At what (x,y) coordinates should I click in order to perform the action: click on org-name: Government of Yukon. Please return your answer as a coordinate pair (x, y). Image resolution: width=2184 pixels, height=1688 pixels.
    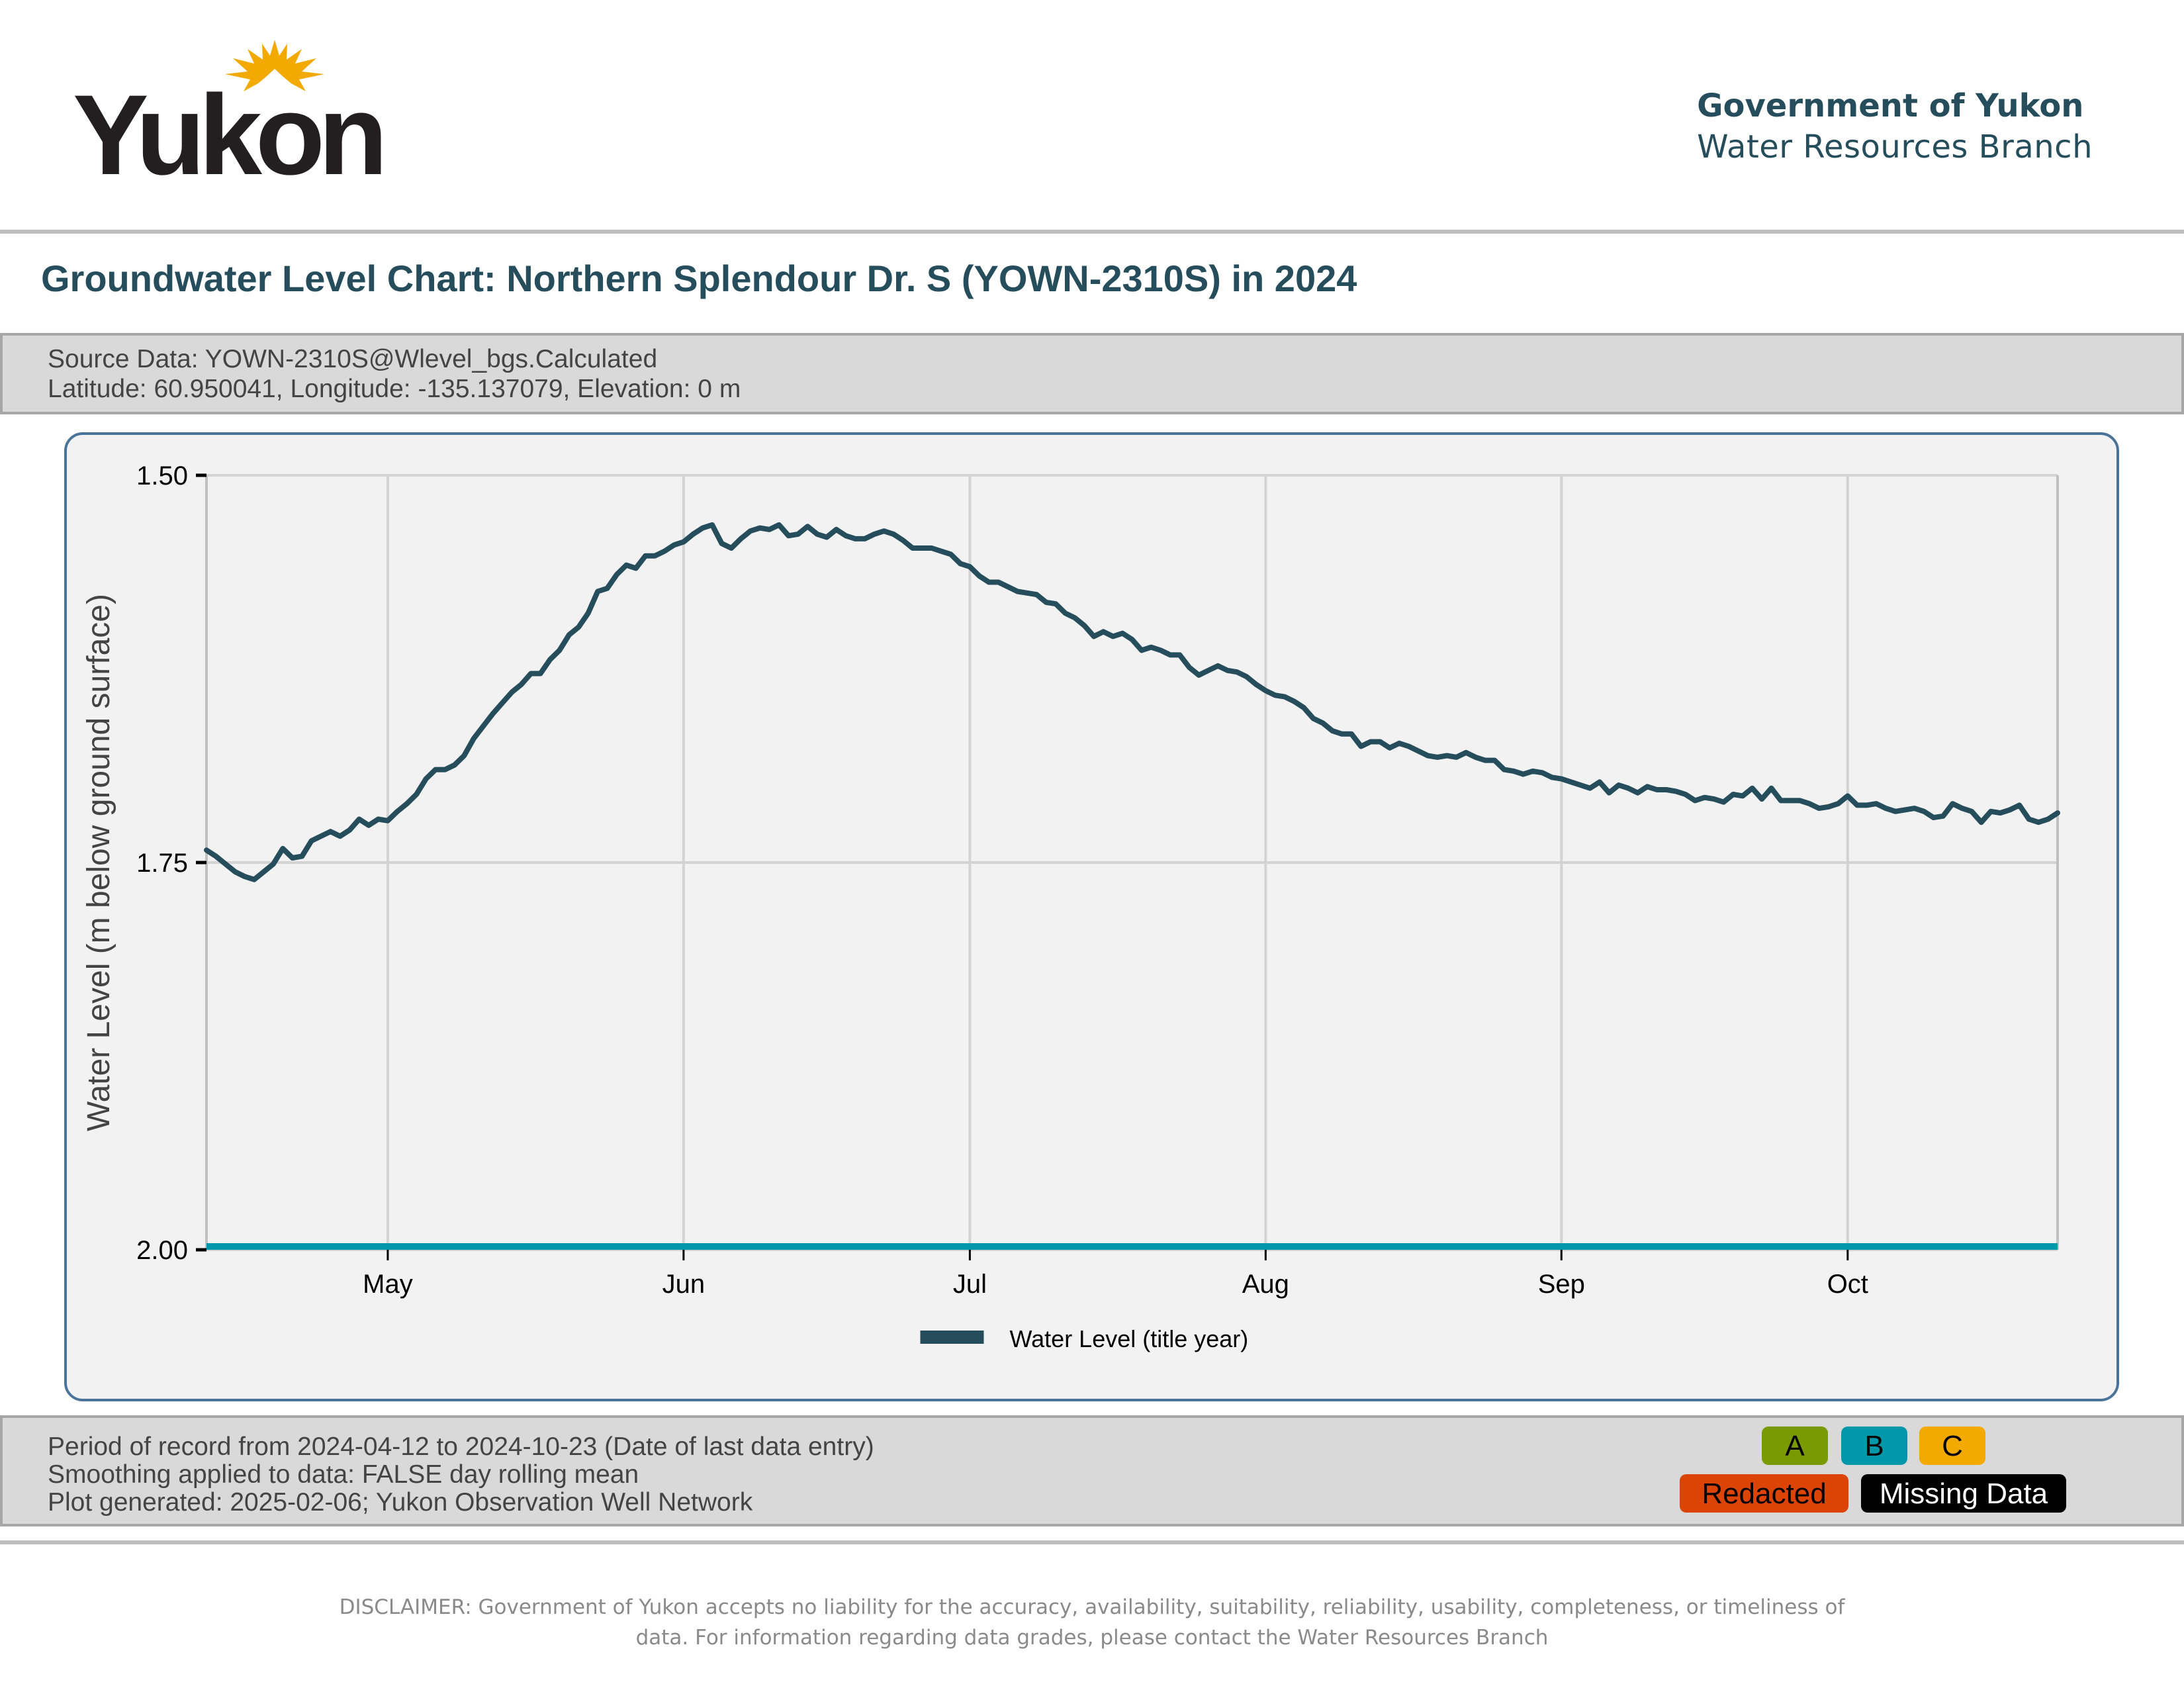
    Looking at the image, I should click on (1891, 105).